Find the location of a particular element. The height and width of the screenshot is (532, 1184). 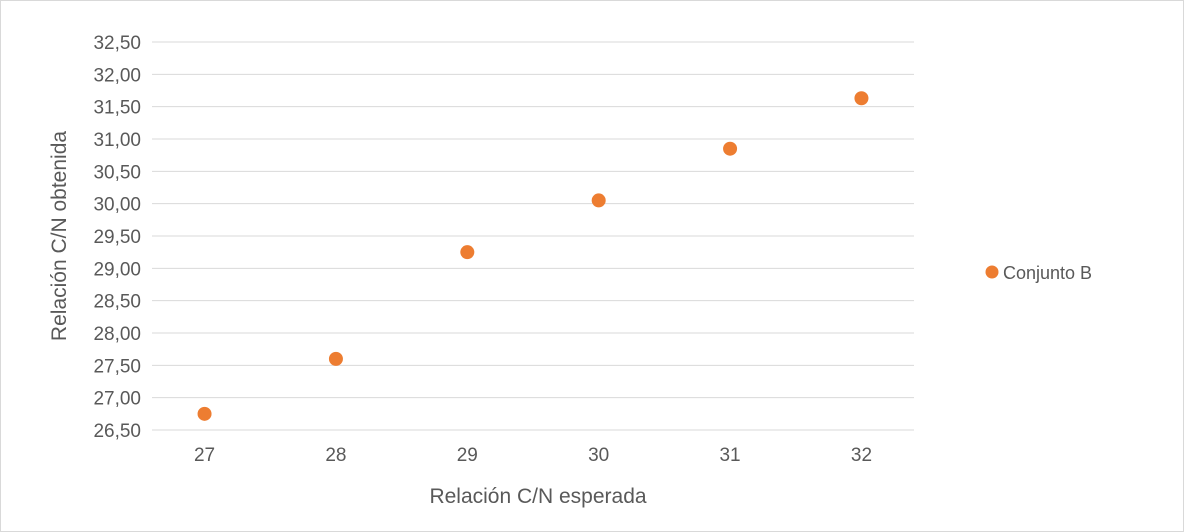

y-tick-label: 31,50 is located at coordinates (117, 108).